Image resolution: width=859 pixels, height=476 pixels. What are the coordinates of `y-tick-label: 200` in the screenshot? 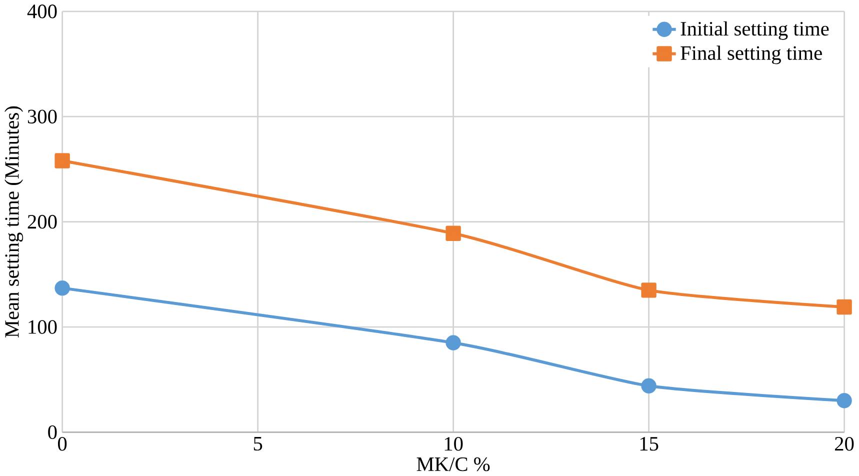 It's located at (42, 222).